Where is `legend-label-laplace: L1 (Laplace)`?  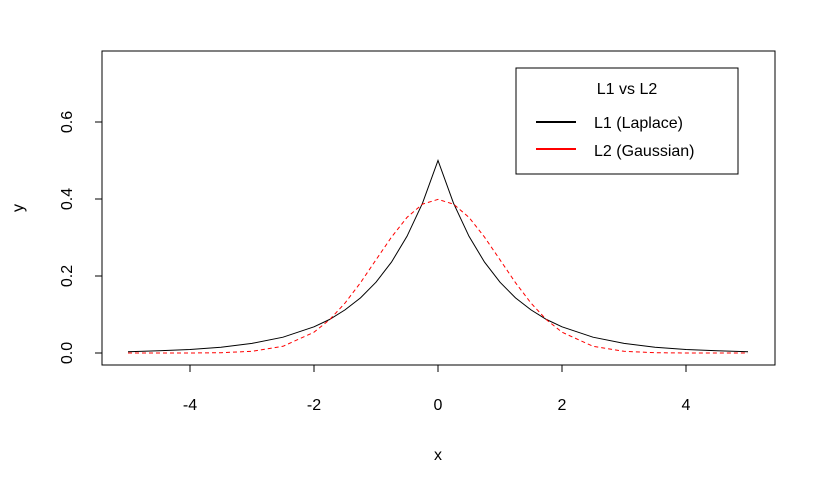
legend-label-laplace: L1 (Laplace) is located at coordinates (638, 123).